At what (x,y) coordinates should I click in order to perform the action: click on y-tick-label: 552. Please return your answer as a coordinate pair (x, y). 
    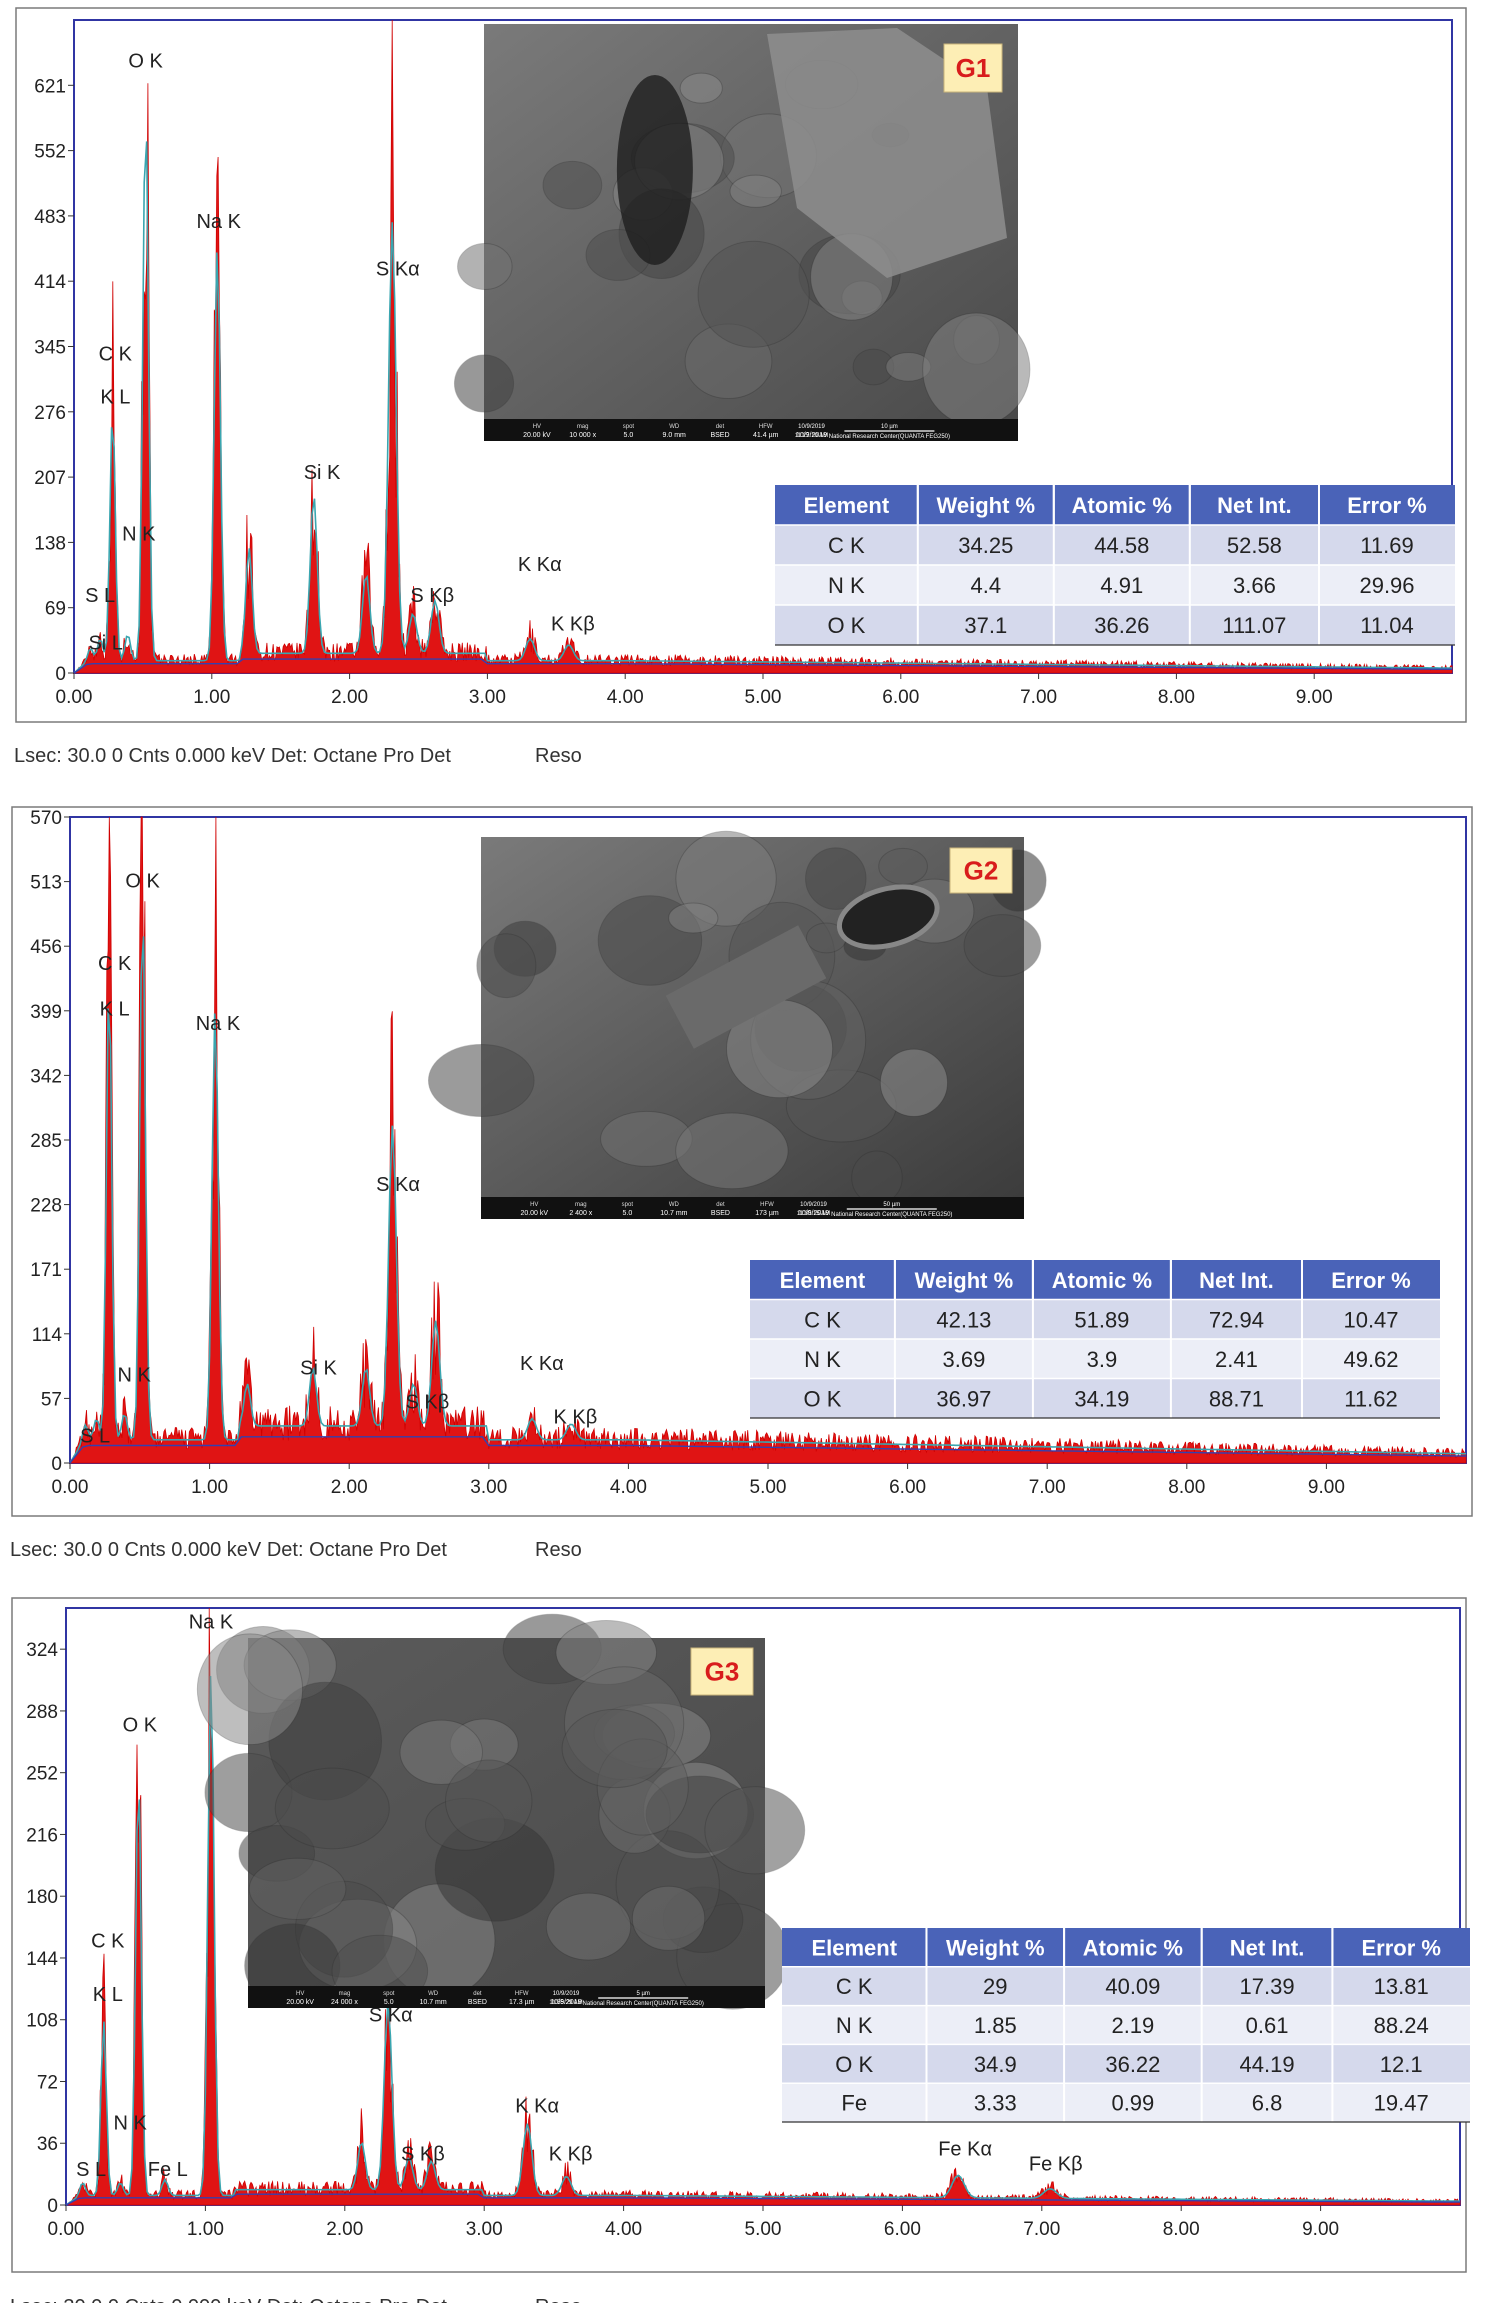
    Looking at the image, I should click on (50, 152).